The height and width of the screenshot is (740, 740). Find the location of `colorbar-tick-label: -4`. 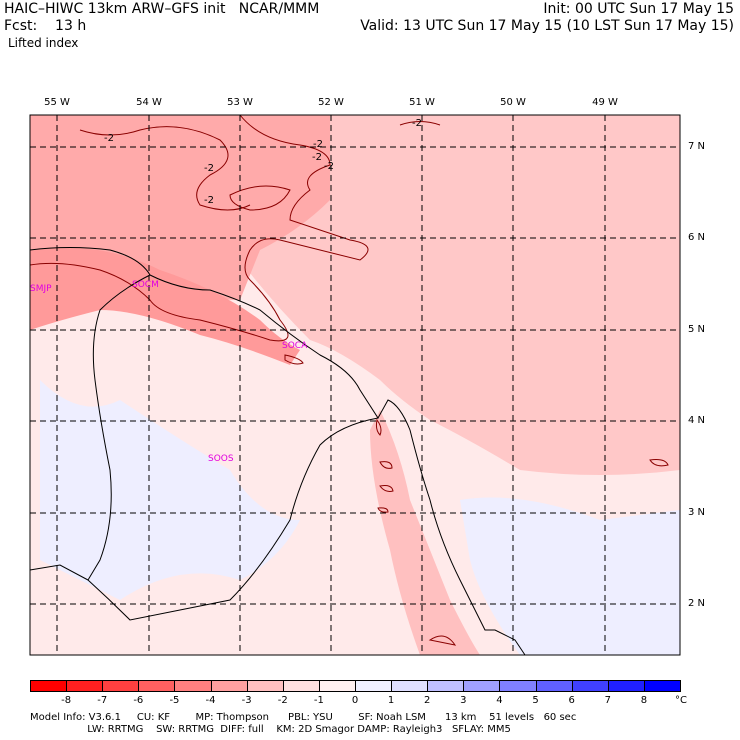

colorbar-tick-label: -4 is located at coordinates (210, 700).